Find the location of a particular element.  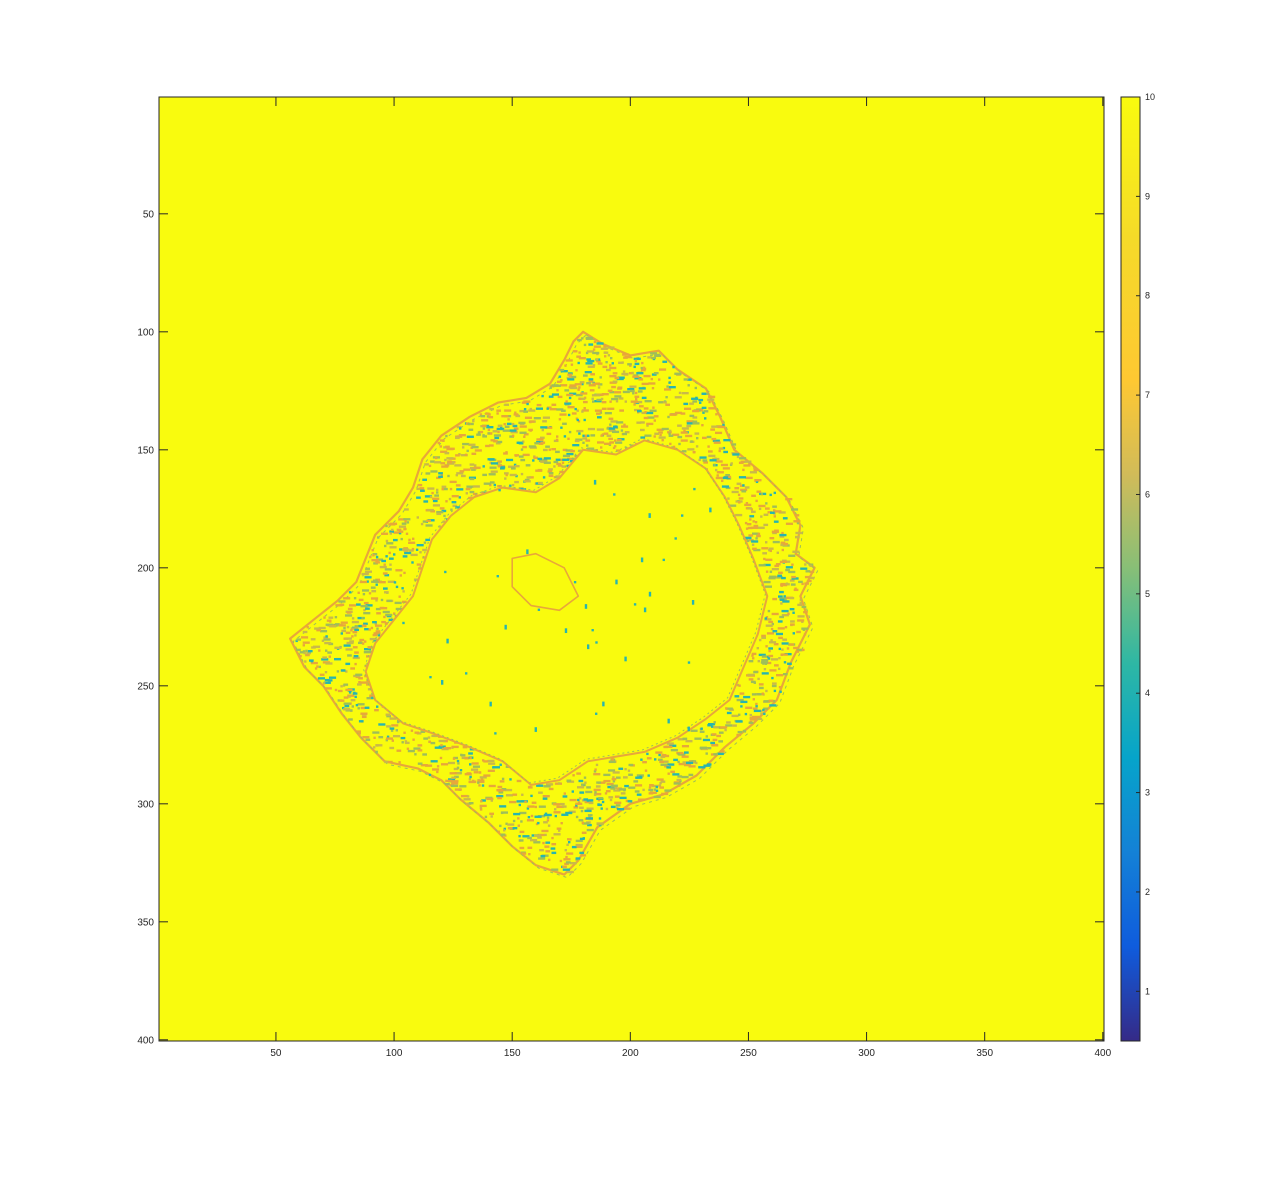

colorbar-tick-label: 9 is located at coordinates (1147, 196).